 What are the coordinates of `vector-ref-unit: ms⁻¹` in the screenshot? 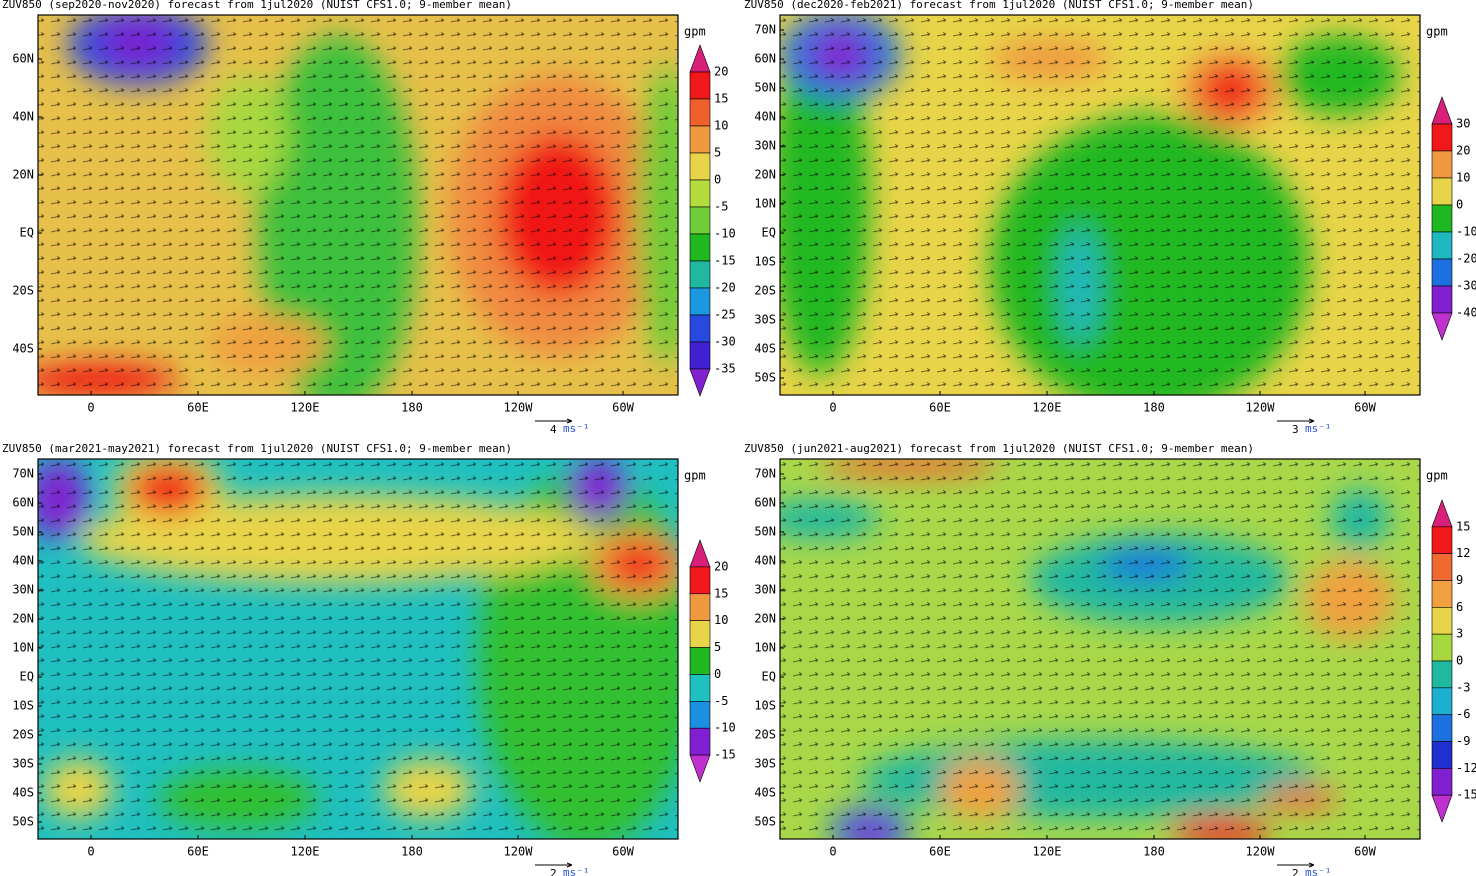 It's located at (576, 428).